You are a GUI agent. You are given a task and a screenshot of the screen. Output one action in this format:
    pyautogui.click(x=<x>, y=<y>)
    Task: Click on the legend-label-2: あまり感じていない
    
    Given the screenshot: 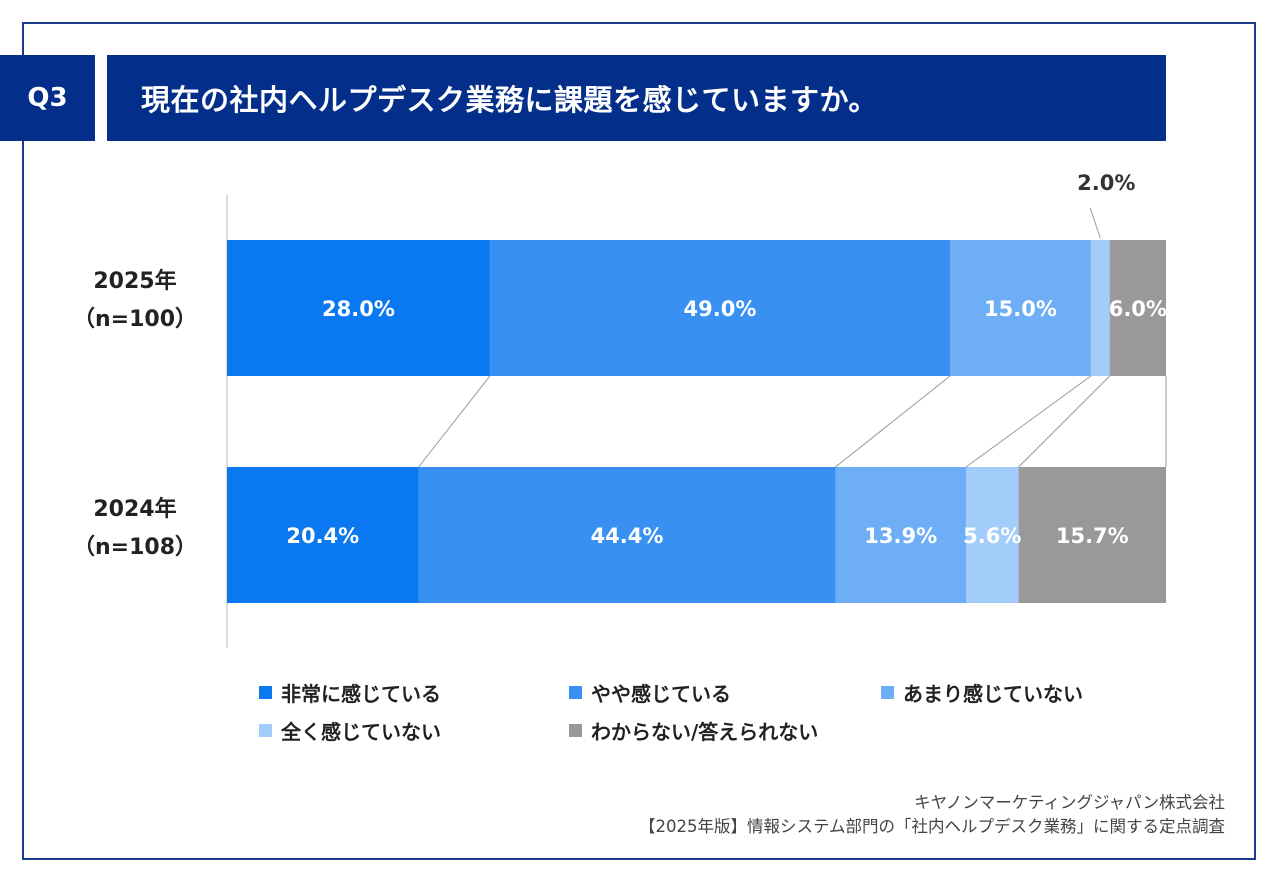 What is the action you would take?
    pyautogui.click(x=993, y=694)
    